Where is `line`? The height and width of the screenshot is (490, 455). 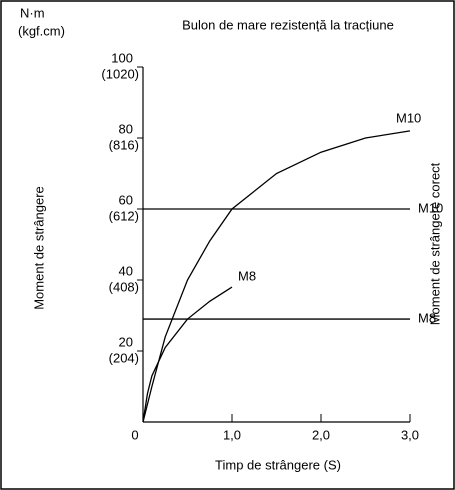 line is located at coordinates (187, 354).